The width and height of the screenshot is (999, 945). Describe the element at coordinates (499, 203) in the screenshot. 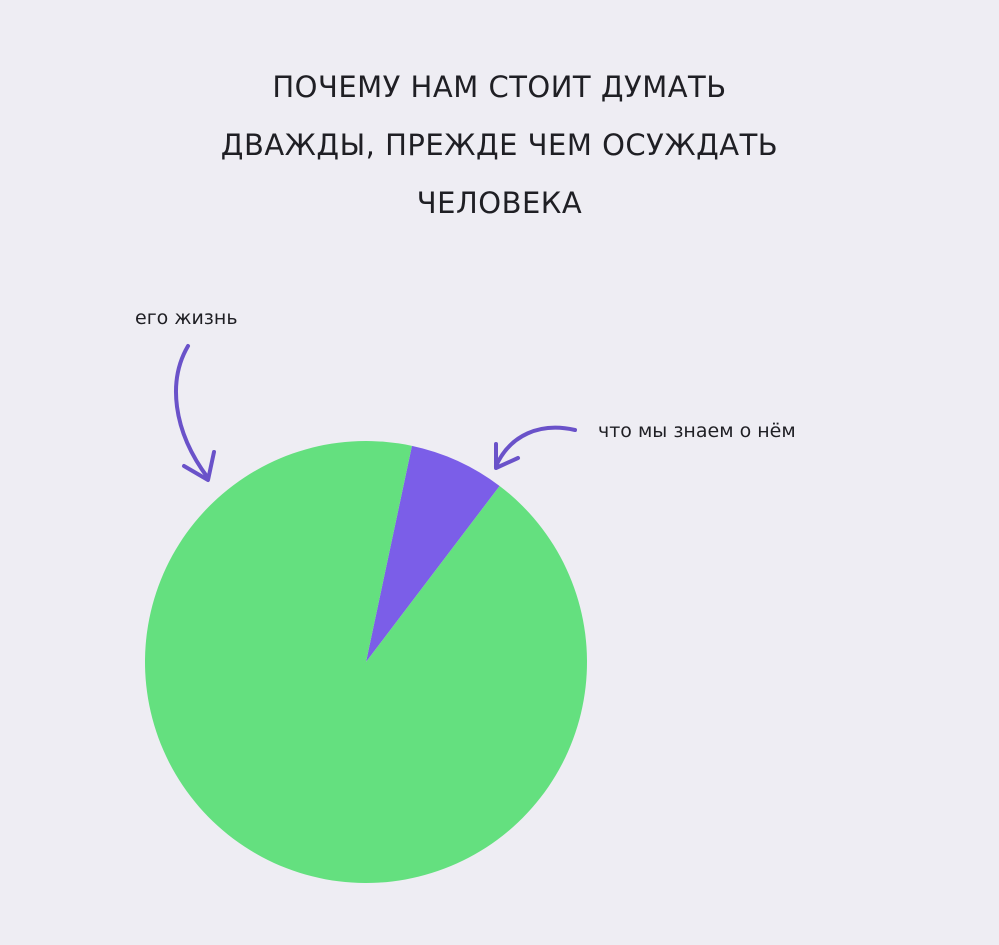

I see `title-line: ЧЕЛОВЕКА` at that location.